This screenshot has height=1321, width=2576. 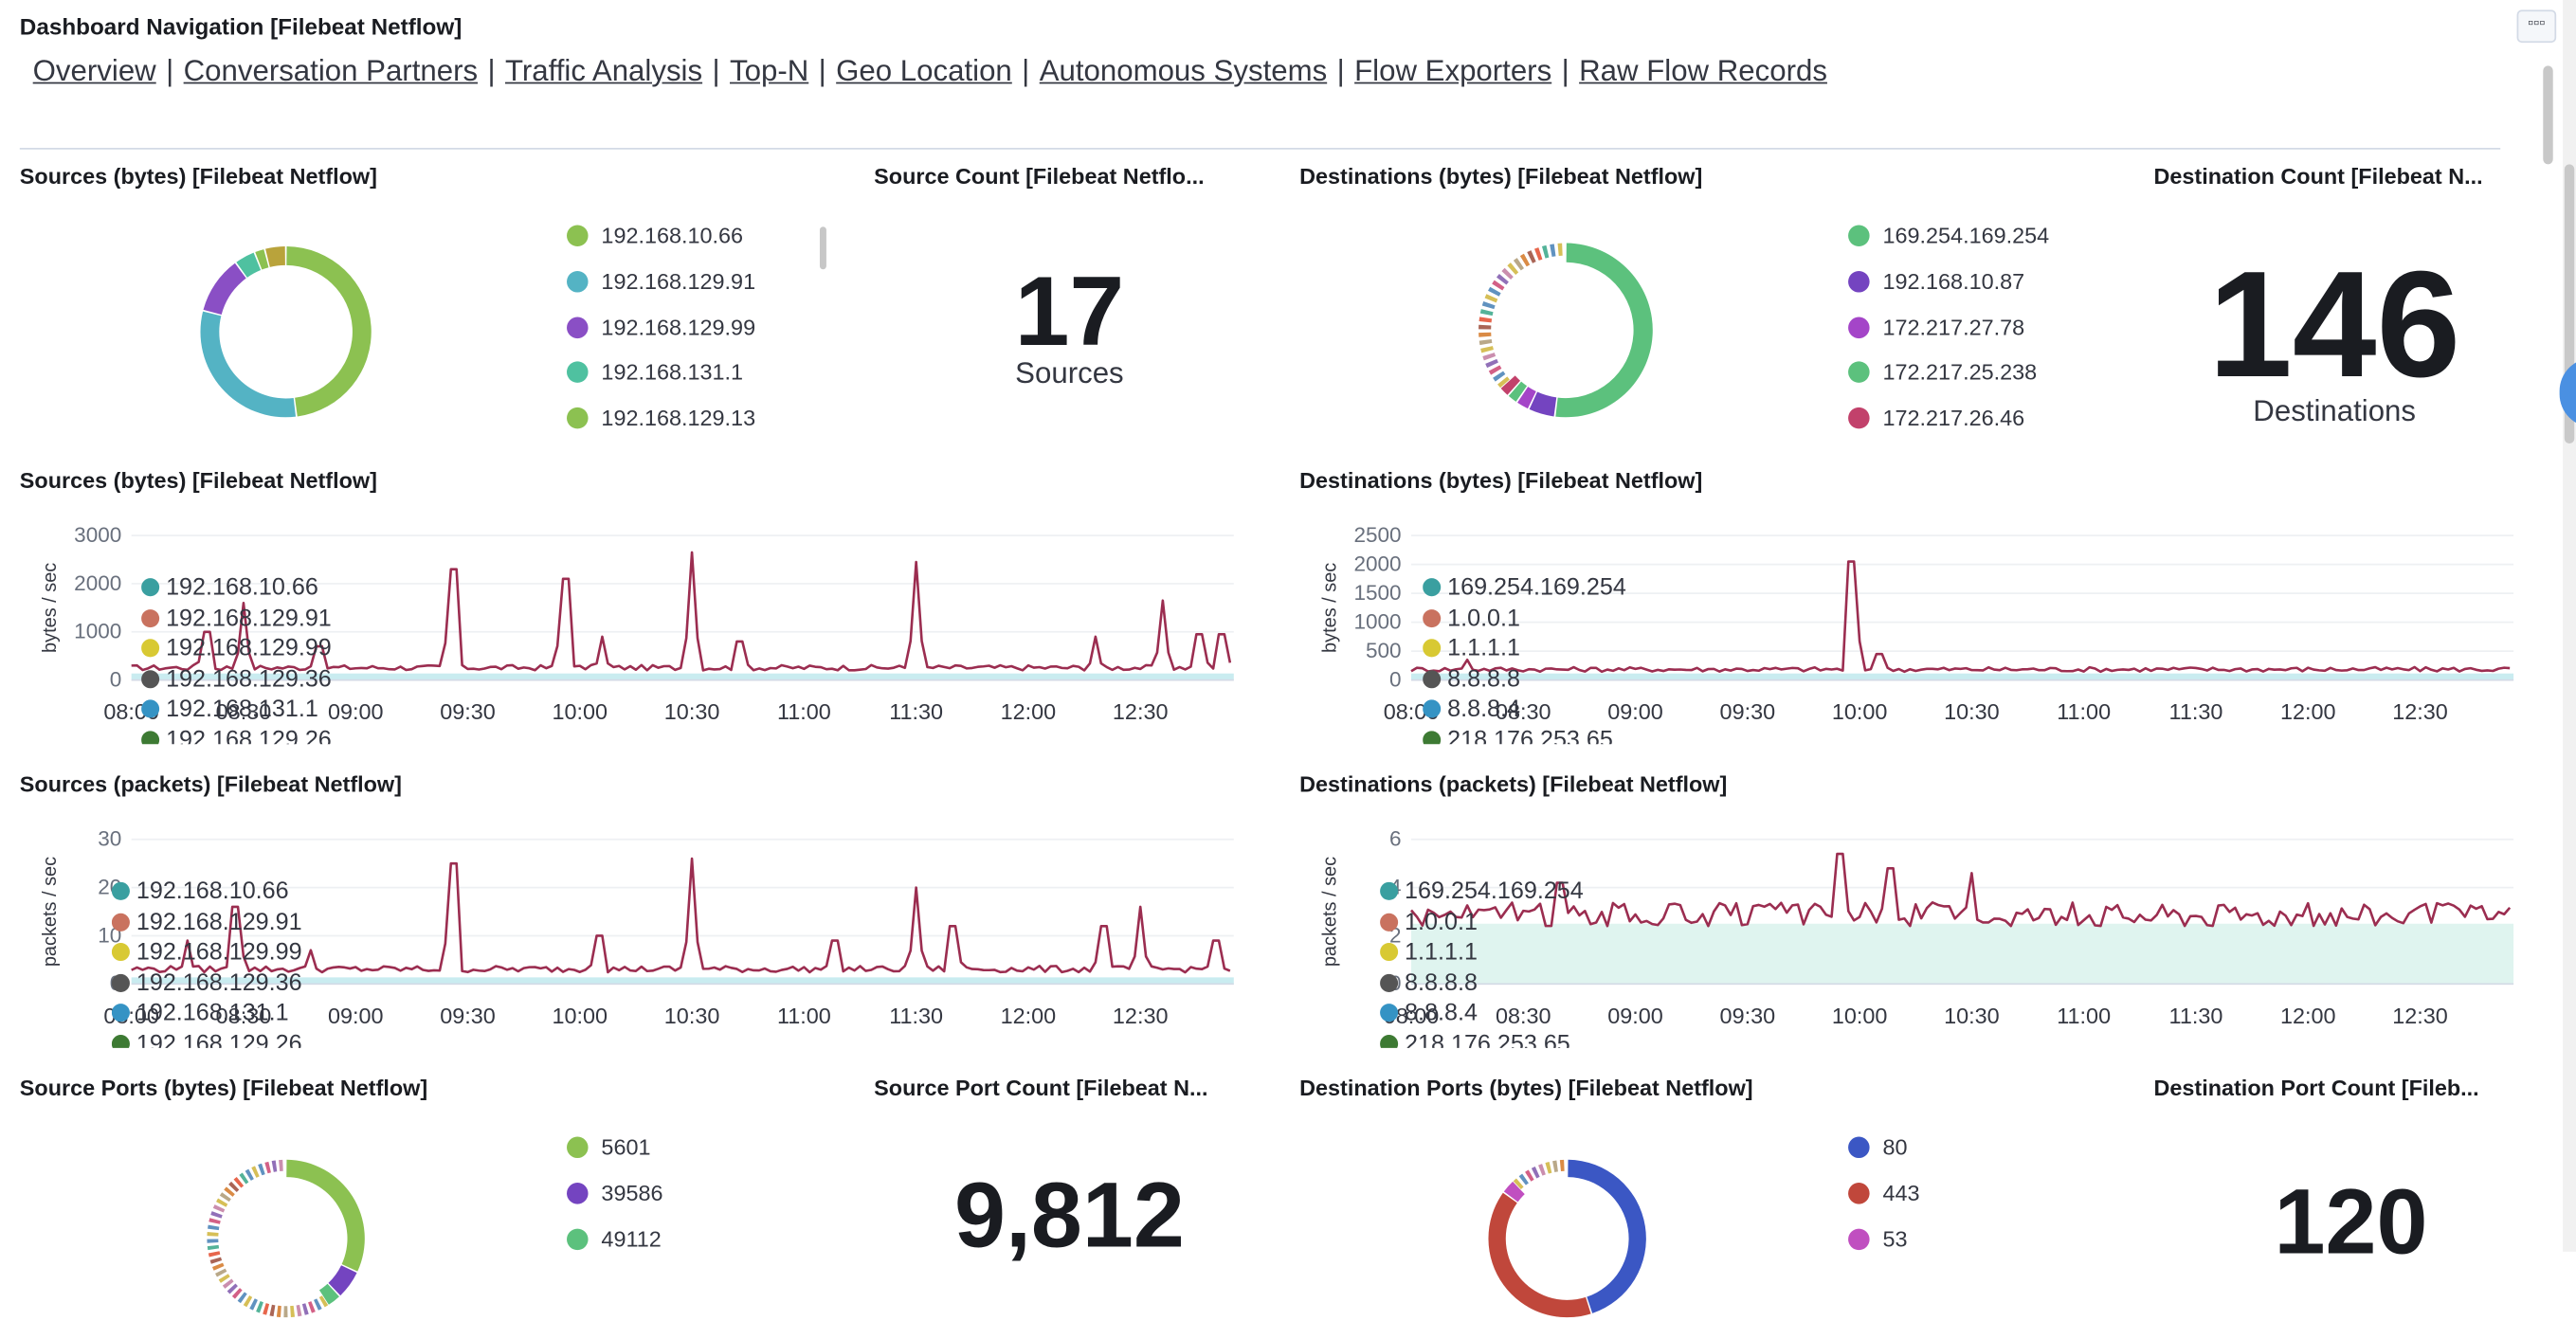 I want to click on nav-link-overview: Overview, so click(x=94, y=70).